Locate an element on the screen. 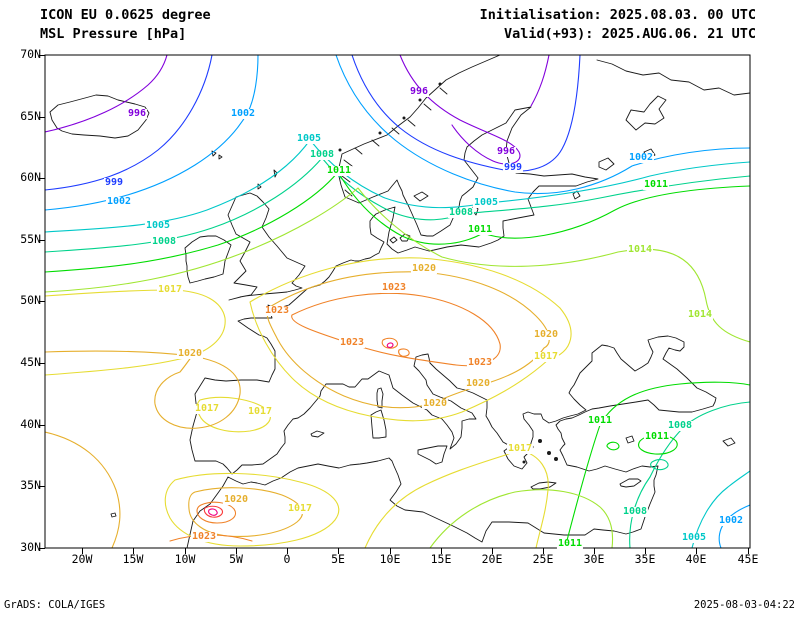  coastline-iceland is located at coordinates (99, 116).